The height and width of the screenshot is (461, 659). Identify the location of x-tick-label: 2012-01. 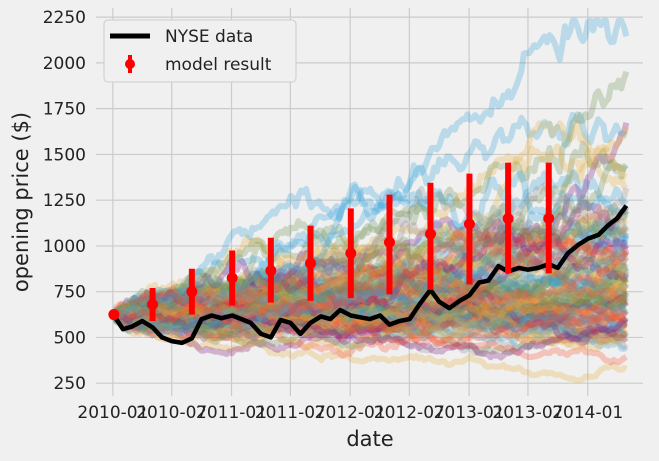
(350, 413).